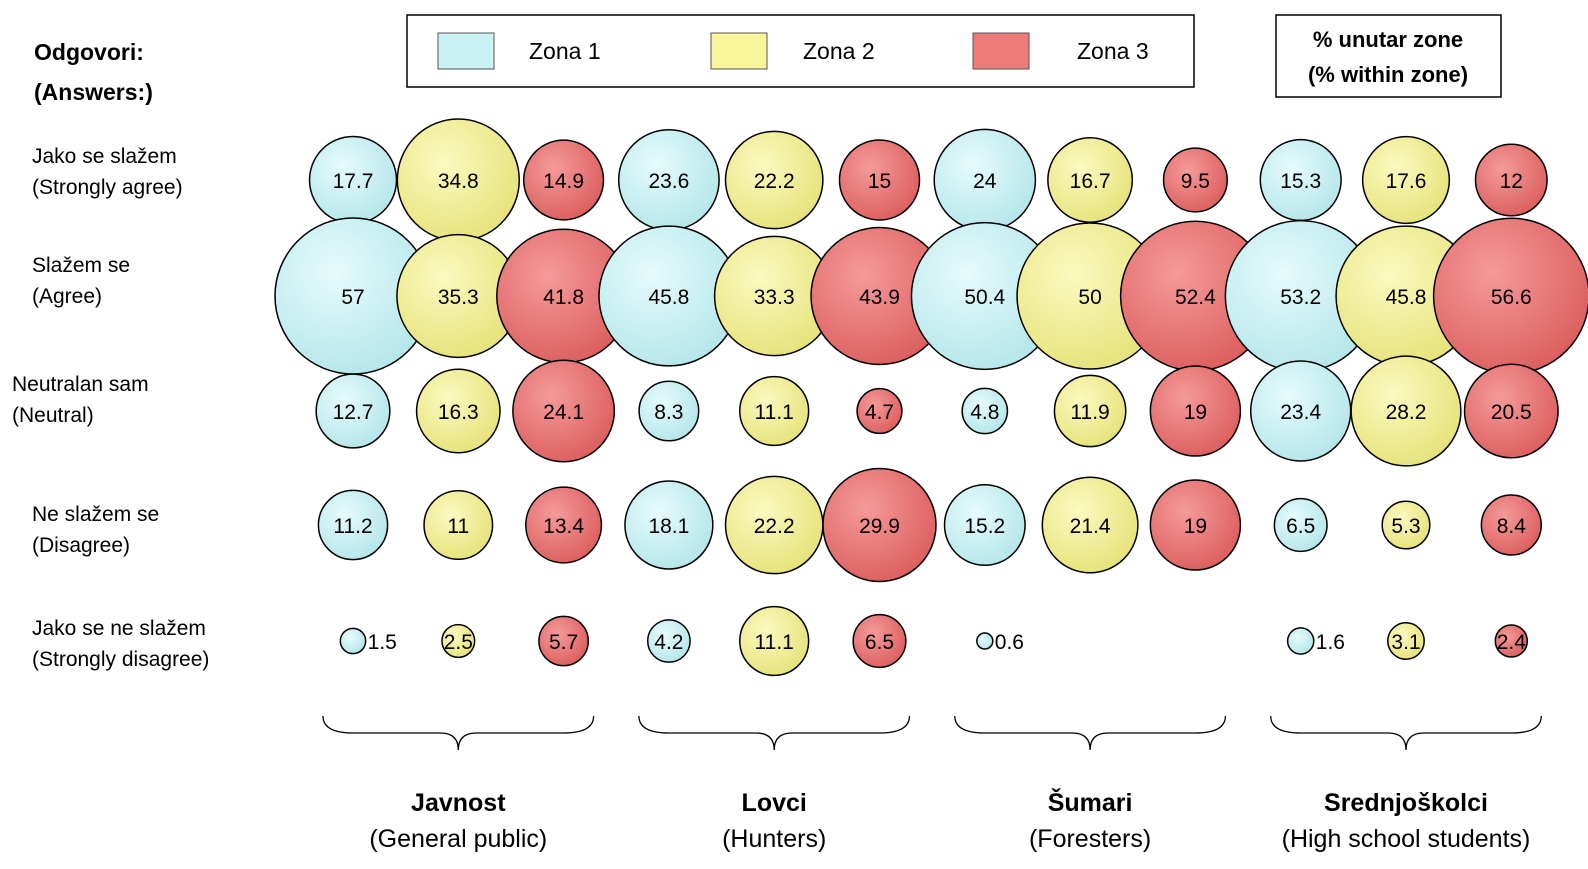 This screenshot has height=869, width=1588. Describe the element at coordinates (458, 412) in the screenshot. I see `bubble-value-label: 16.3` at that location.